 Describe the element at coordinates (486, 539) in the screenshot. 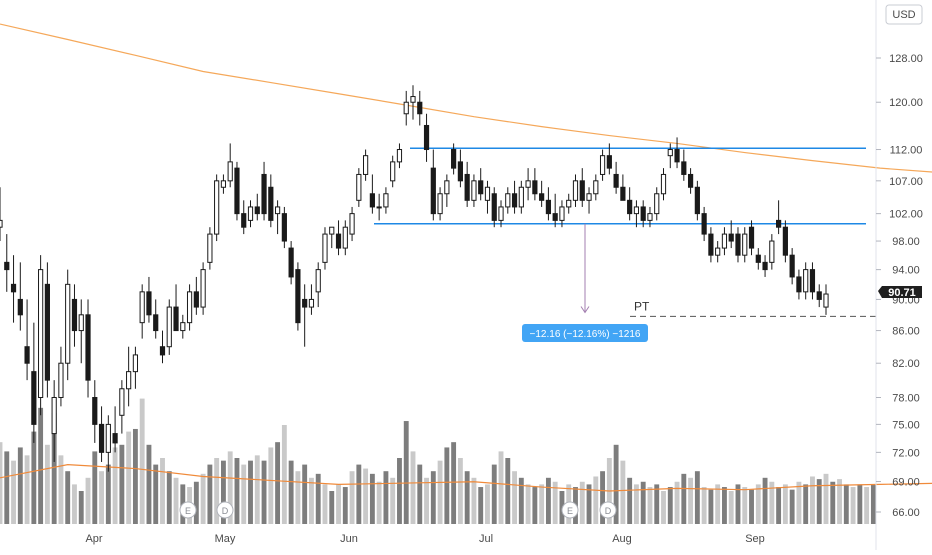

I see `time-tick-label: Jul` at that location.